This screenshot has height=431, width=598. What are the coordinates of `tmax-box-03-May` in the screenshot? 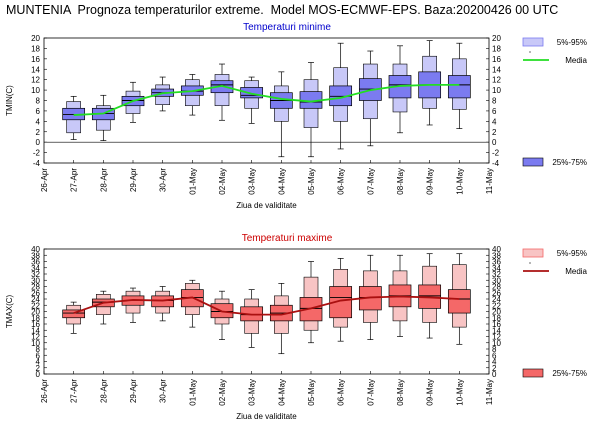 It's located at (252, 318).